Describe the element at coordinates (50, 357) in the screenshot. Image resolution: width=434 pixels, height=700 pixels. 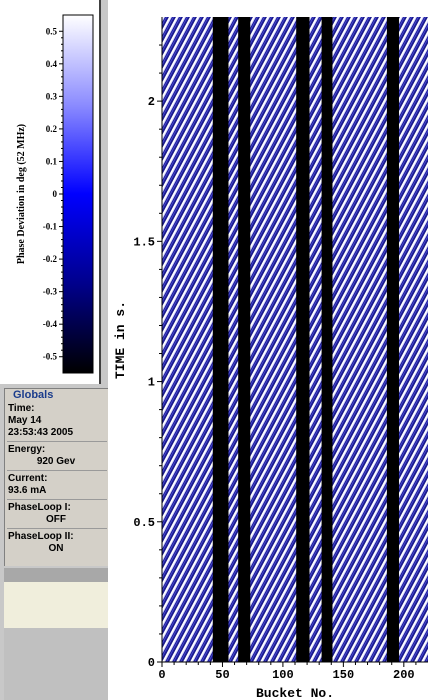
I see `colorbar-tick-label: -0.5` at that location.